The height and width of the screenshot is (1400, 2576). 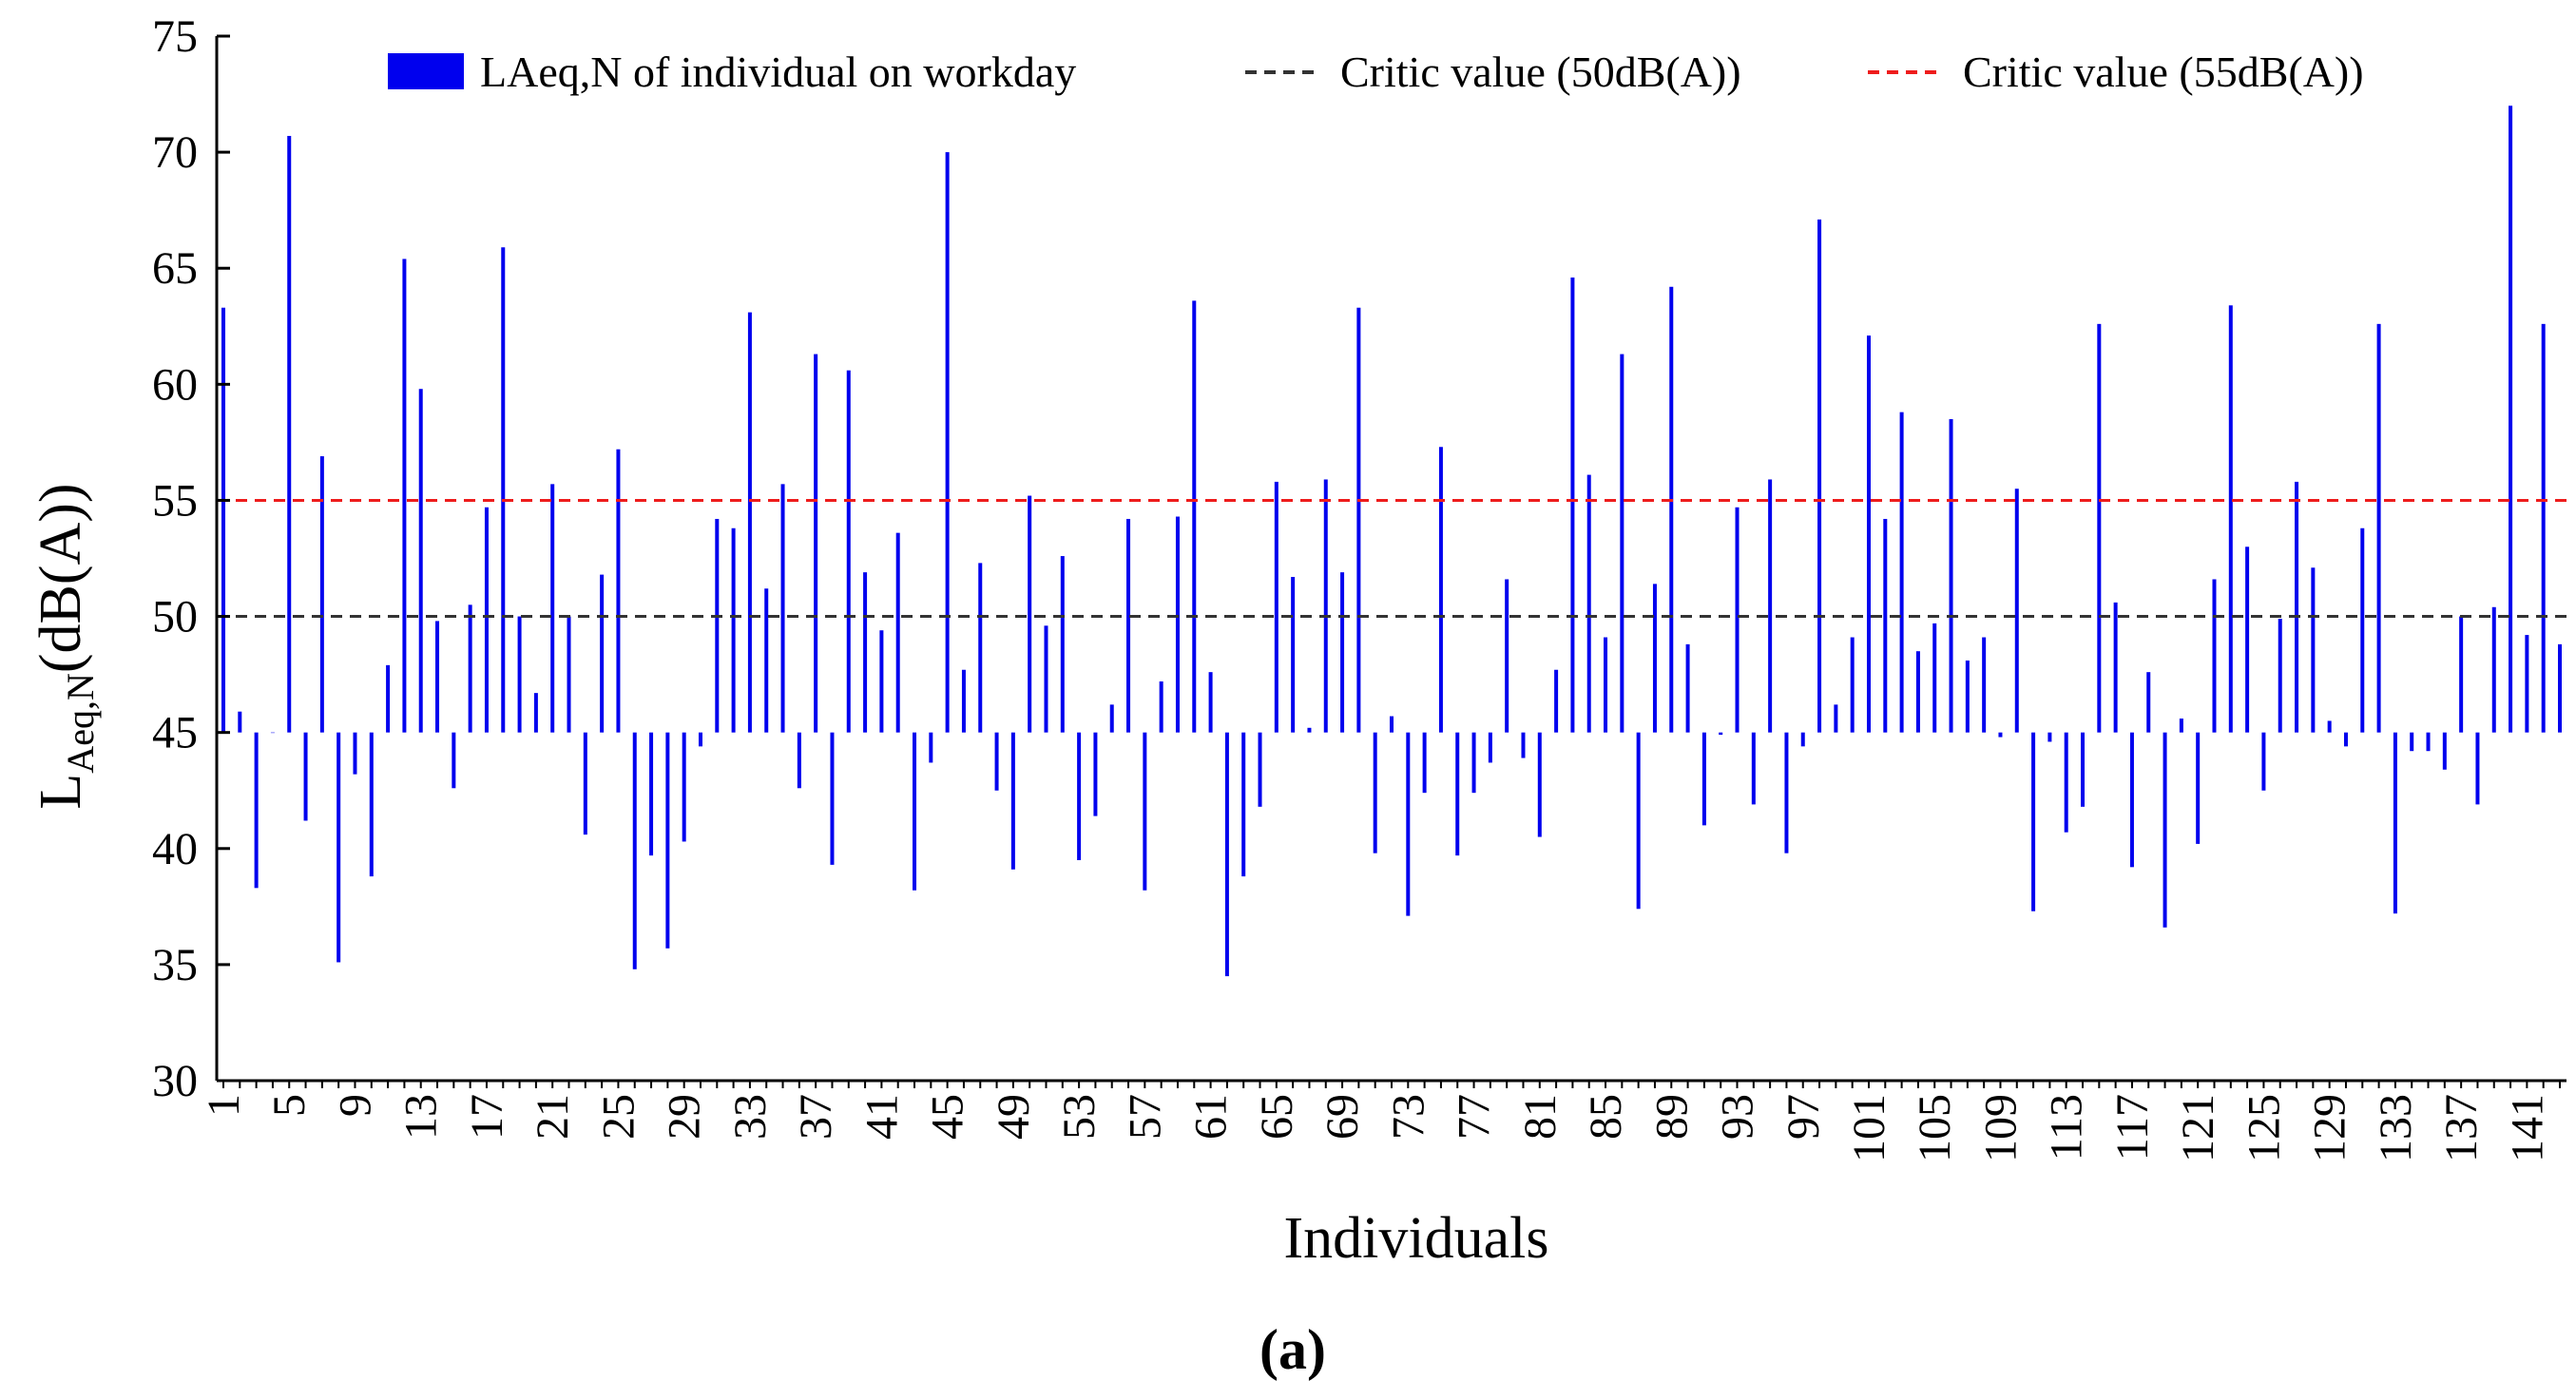 What do you see at coordinates (1738, 1117) in the screenshot?
I see `x-tick-label: 93` at bounding box center [1738, 1117].